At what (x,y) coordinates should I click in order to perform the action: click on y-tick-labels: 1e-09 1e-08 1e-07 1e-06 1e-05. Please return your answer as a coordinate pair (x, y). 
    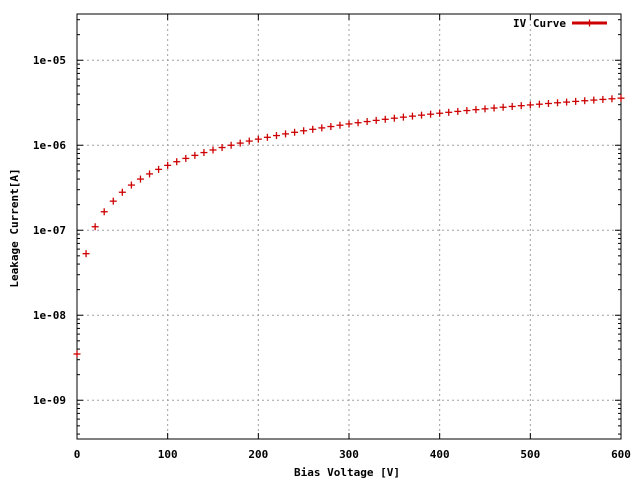
    Looking at the image, I should click on (49, 230).